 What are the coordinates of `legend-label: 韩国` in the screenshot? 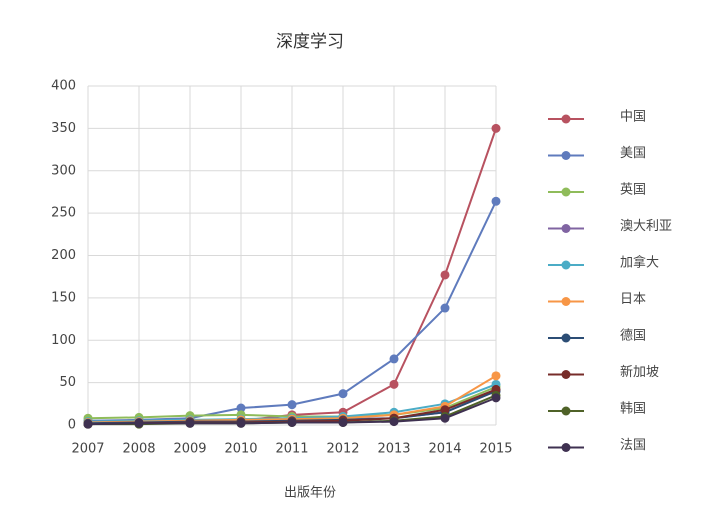 It's located at (633, 409).